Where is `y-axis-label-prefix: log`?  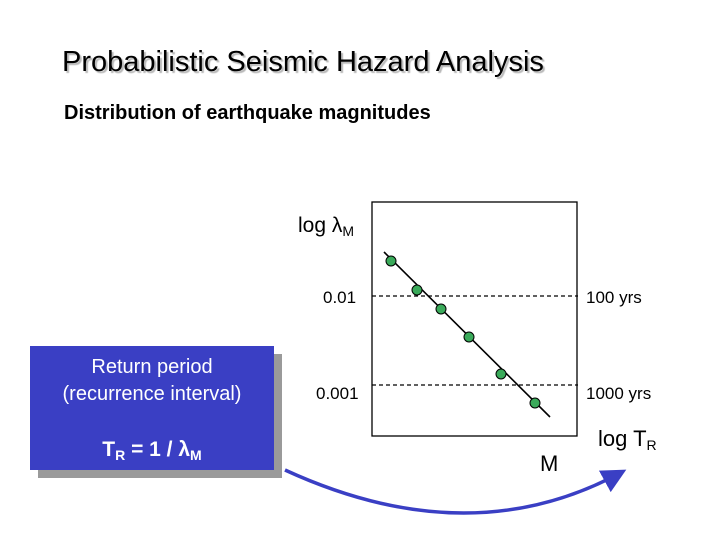
y-axis-label-prefix: log is located at coordinates (315, 225).